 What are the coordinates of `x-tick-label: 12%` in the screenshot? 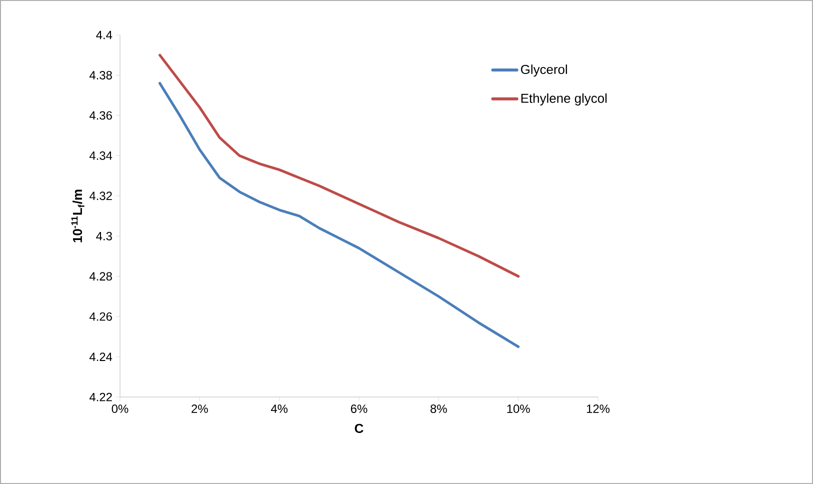 It's located at (598, 408).